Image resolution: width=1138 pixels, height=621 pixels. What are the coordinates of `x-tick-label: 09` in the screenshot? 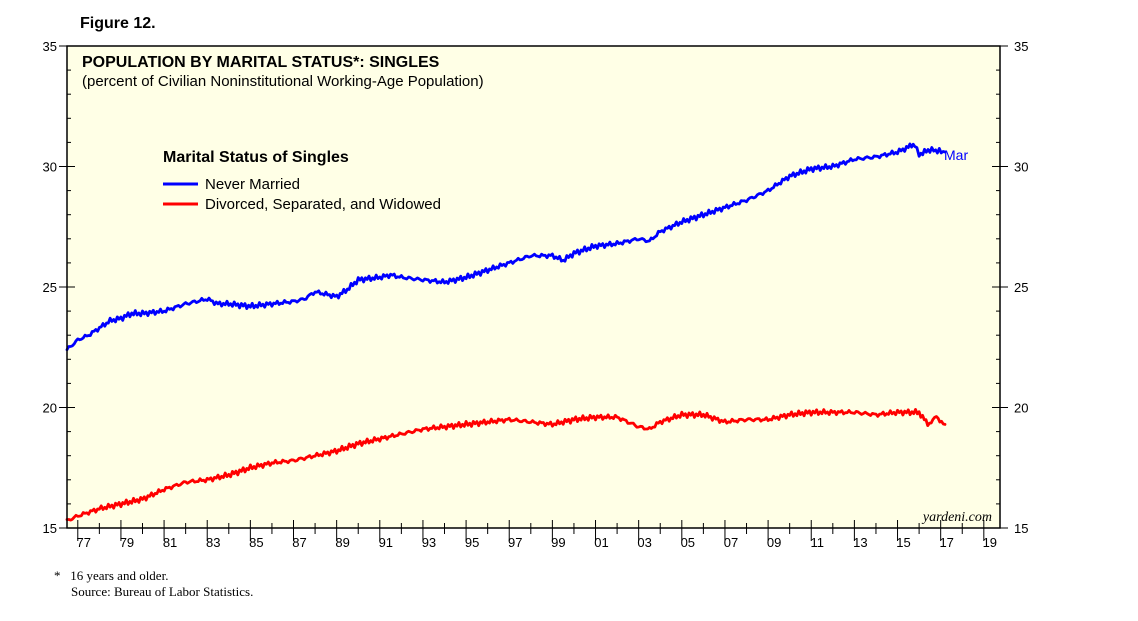 It's located at (774, 542).